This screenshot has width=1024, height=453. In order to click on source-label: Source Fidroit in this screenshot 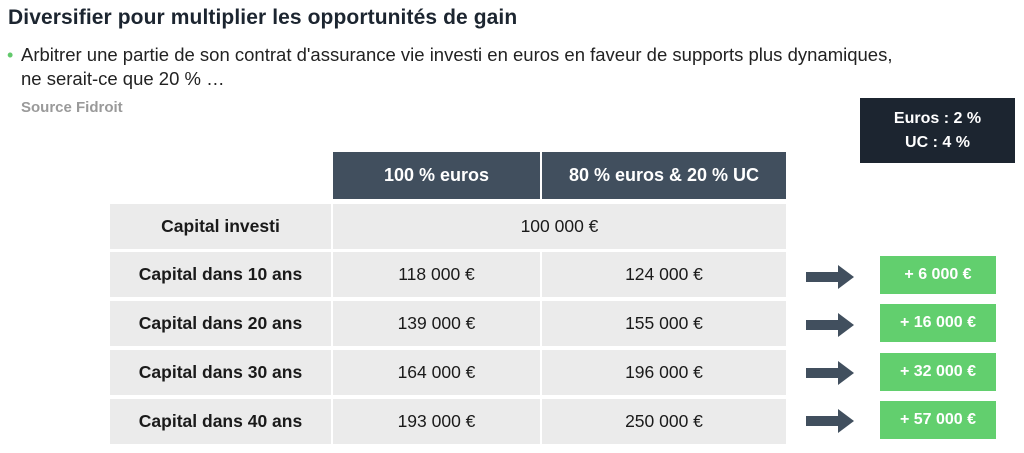, I will do `click(72, 107)`.